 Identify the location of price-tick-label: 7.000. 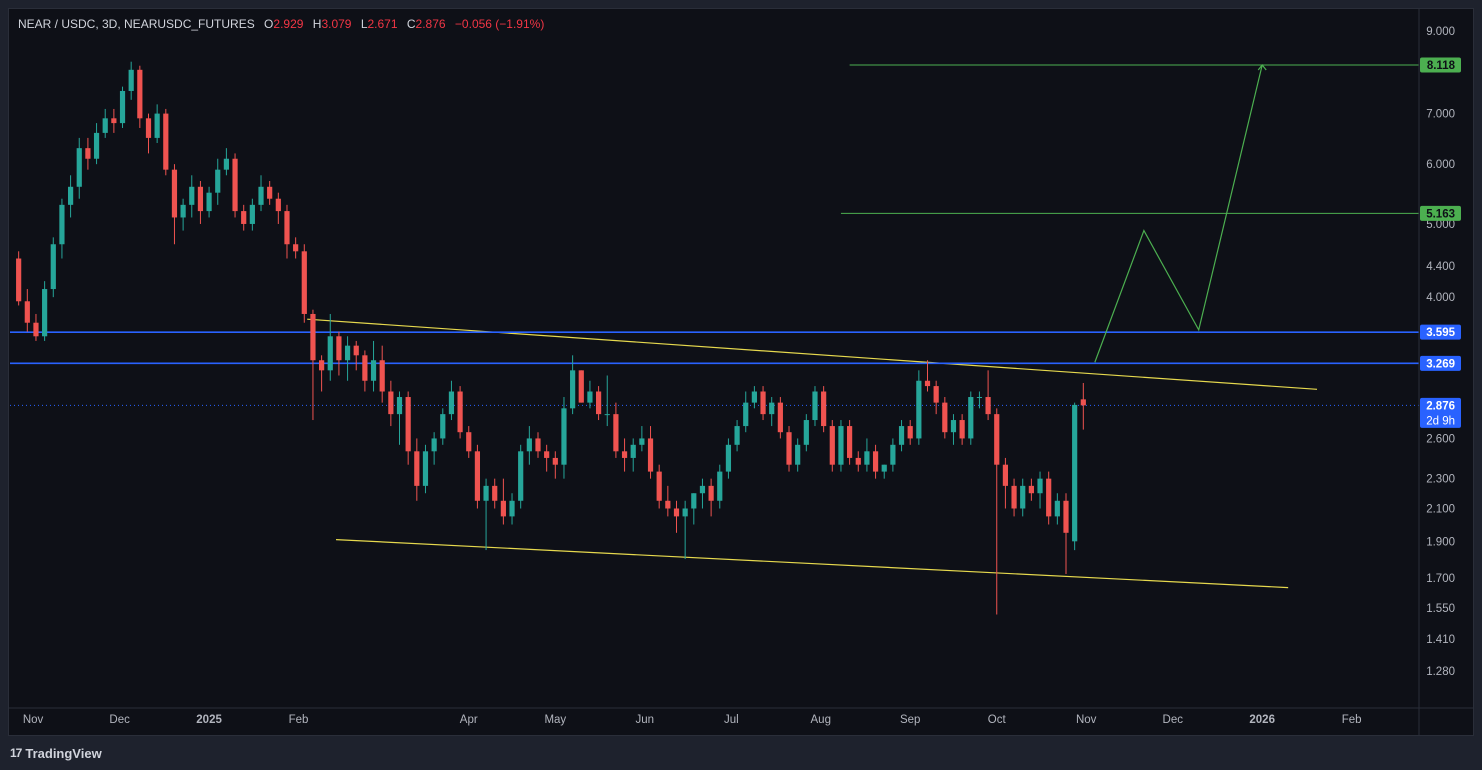
(1440, 115).